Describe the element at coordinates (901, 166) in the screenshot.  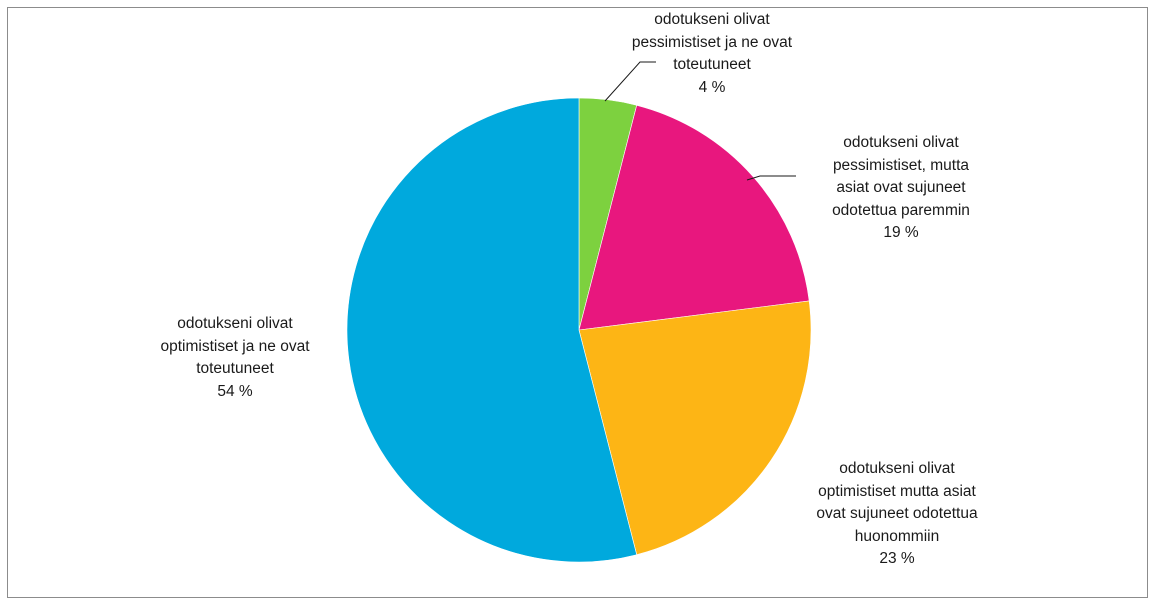
I see `label-line: pessimistiset, mutta` at that location.